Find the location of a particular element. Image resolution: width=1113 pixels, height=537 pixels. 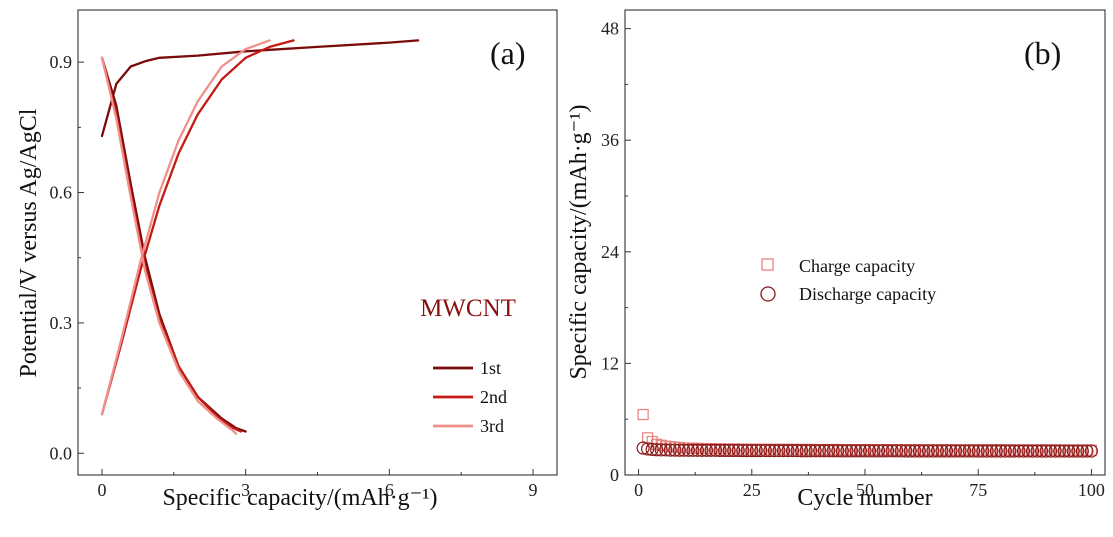

cycle-2-charge-curve is located at coordinates (197, 227).